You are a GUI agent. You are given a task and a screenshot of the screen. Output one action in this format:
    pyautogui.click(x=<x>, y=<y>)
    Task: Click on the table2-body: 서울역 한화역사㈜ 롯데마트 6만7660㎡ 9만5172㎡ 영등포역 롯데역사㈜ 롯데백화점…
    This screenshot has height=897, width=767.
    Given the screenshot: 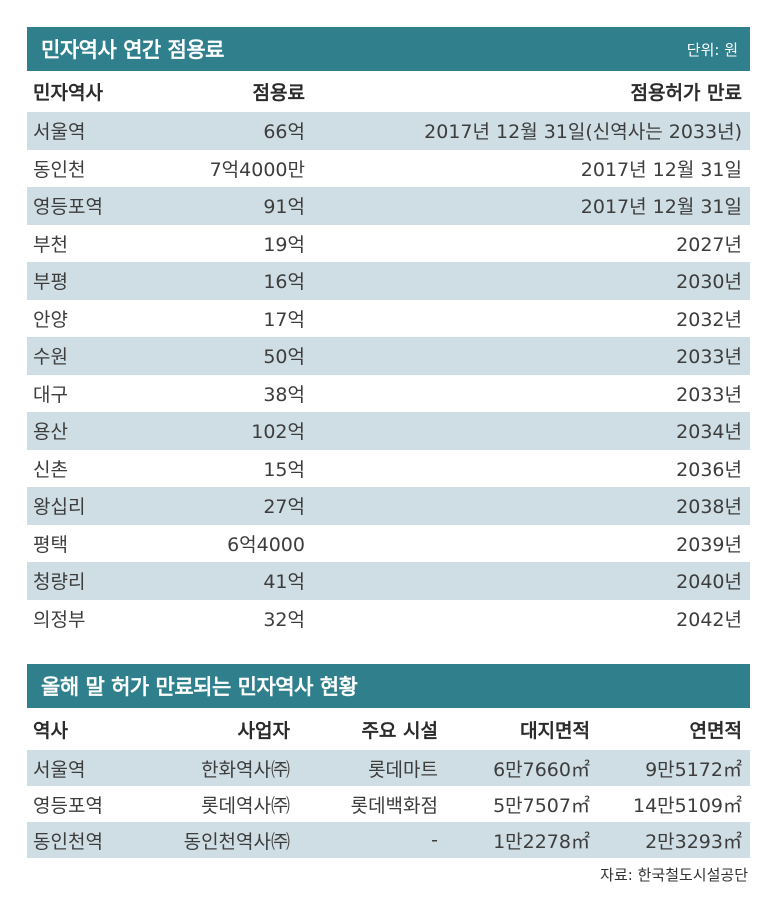 What is the action you would take?
    pyautogui.click(x=388, y=804)
    